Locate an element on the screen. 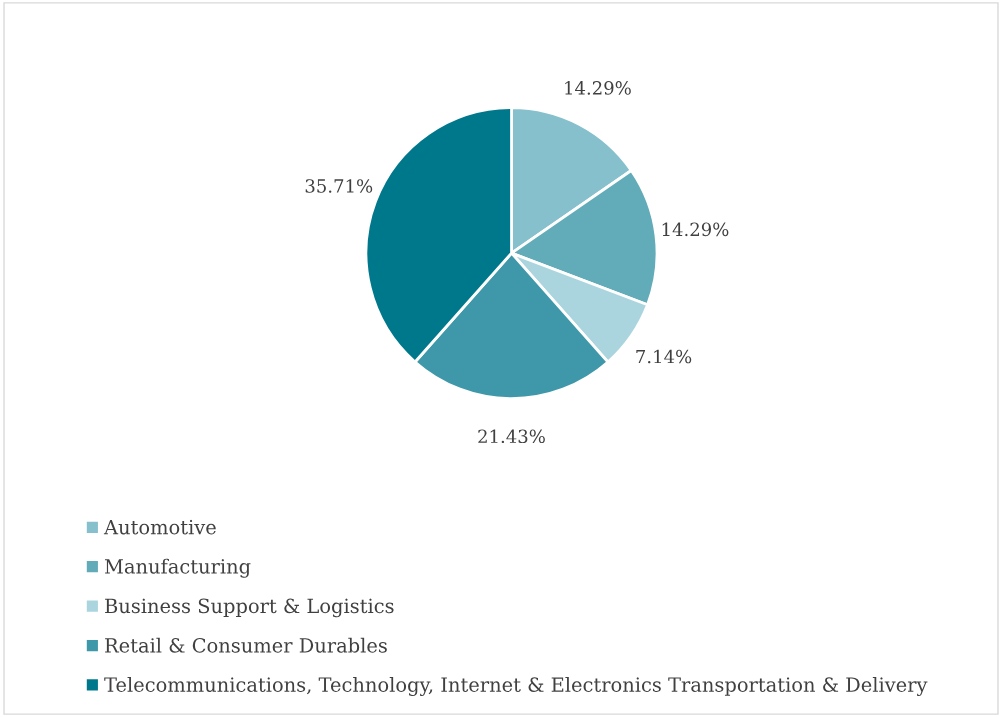 The height and width of the screenshot is (717, 1002). legend-label: Automotive is located at coordinates (159, 527).